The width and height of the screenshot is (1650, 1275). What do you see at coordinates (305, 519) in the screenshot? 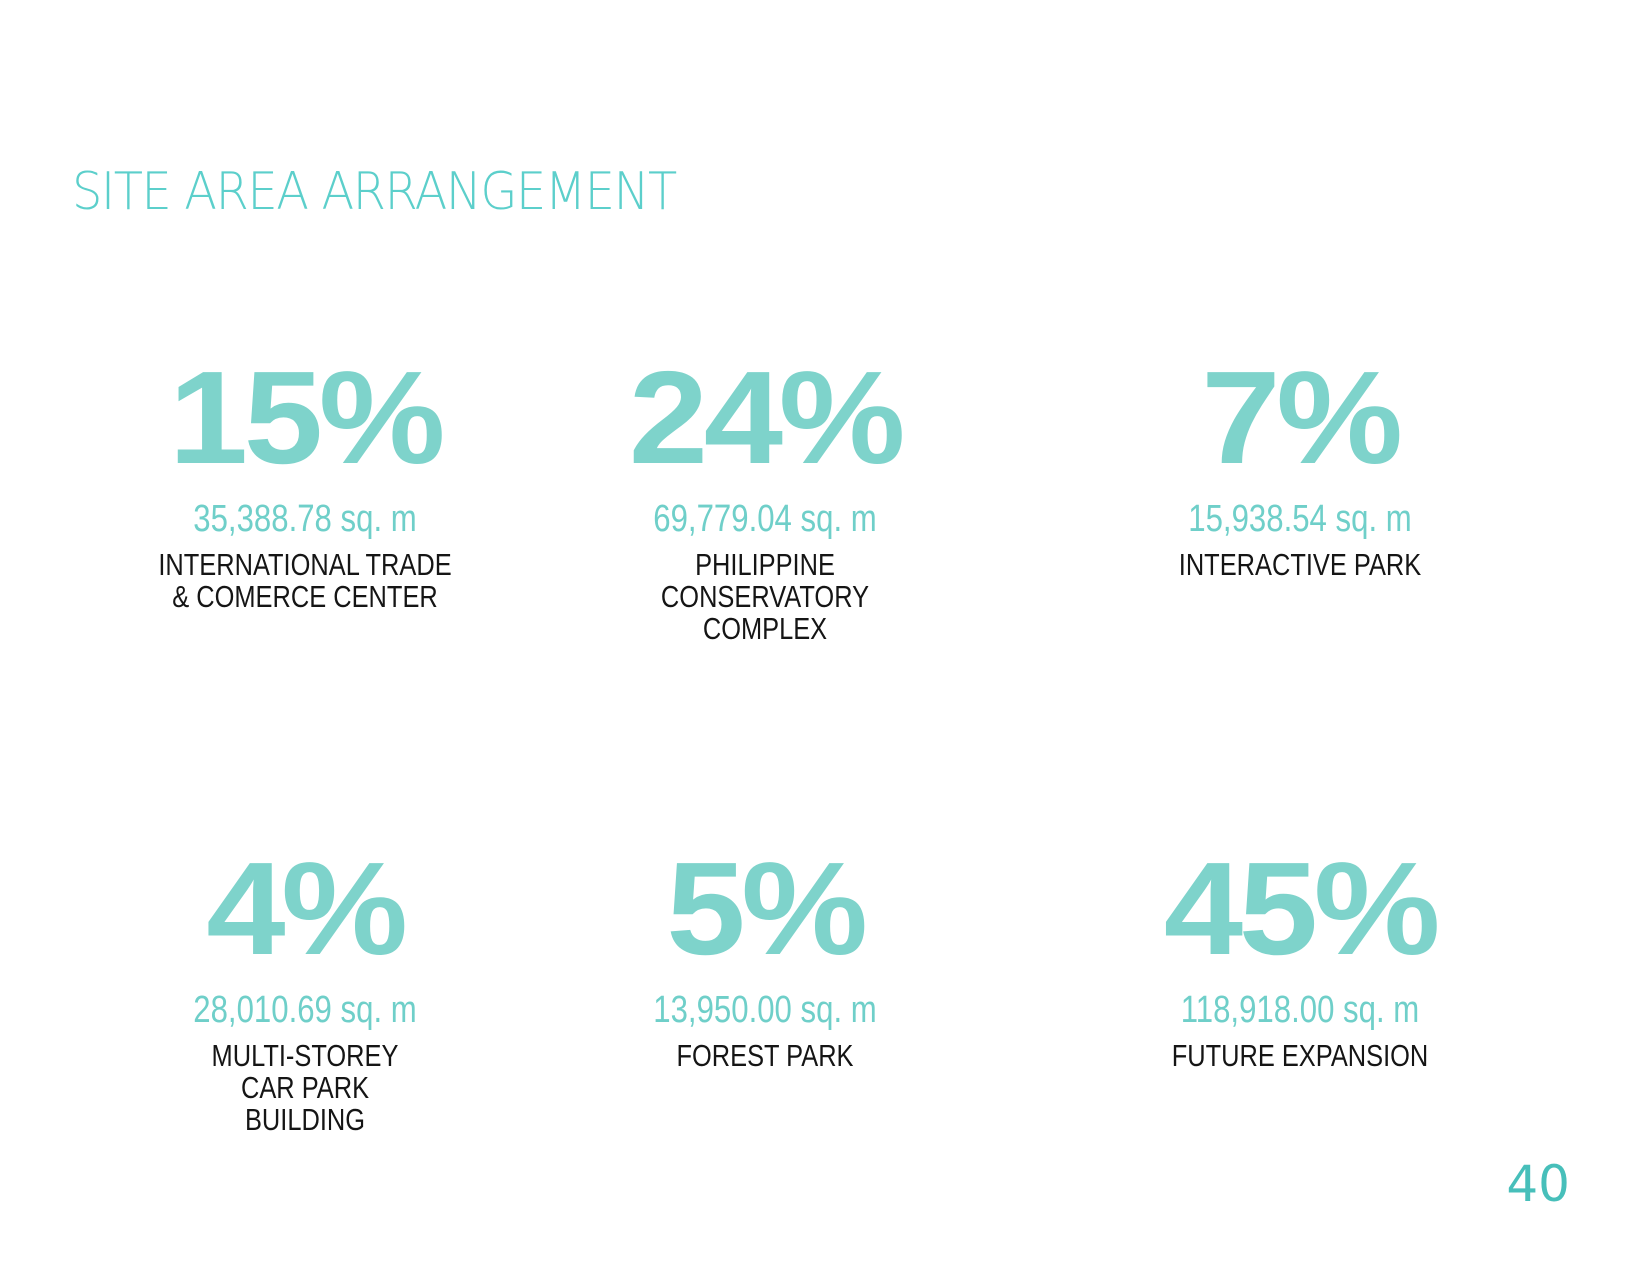
I see `area-value: 35,388.78 sq. m` at bounding box center [305, 519].